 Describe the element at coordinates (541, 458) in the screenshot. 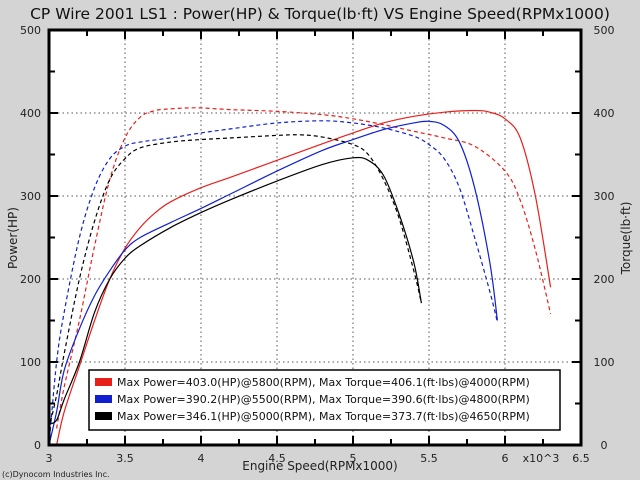

I see `x-multiplier-label: x10^3` at that location.